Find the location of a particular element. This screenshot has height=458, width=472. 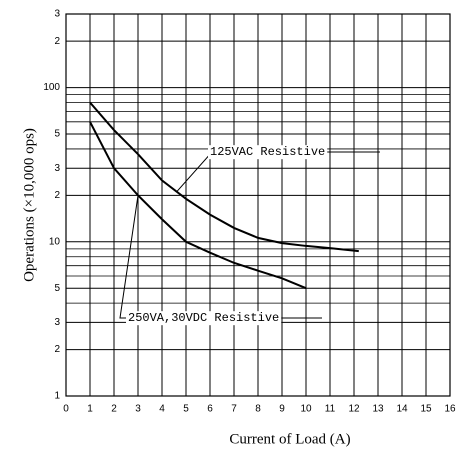

y-tick-label: 10 is located at coordinates (55, 241).